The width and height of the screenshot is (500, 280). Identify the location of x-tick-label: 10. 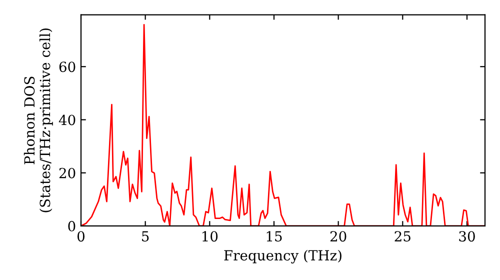
(210, 236).